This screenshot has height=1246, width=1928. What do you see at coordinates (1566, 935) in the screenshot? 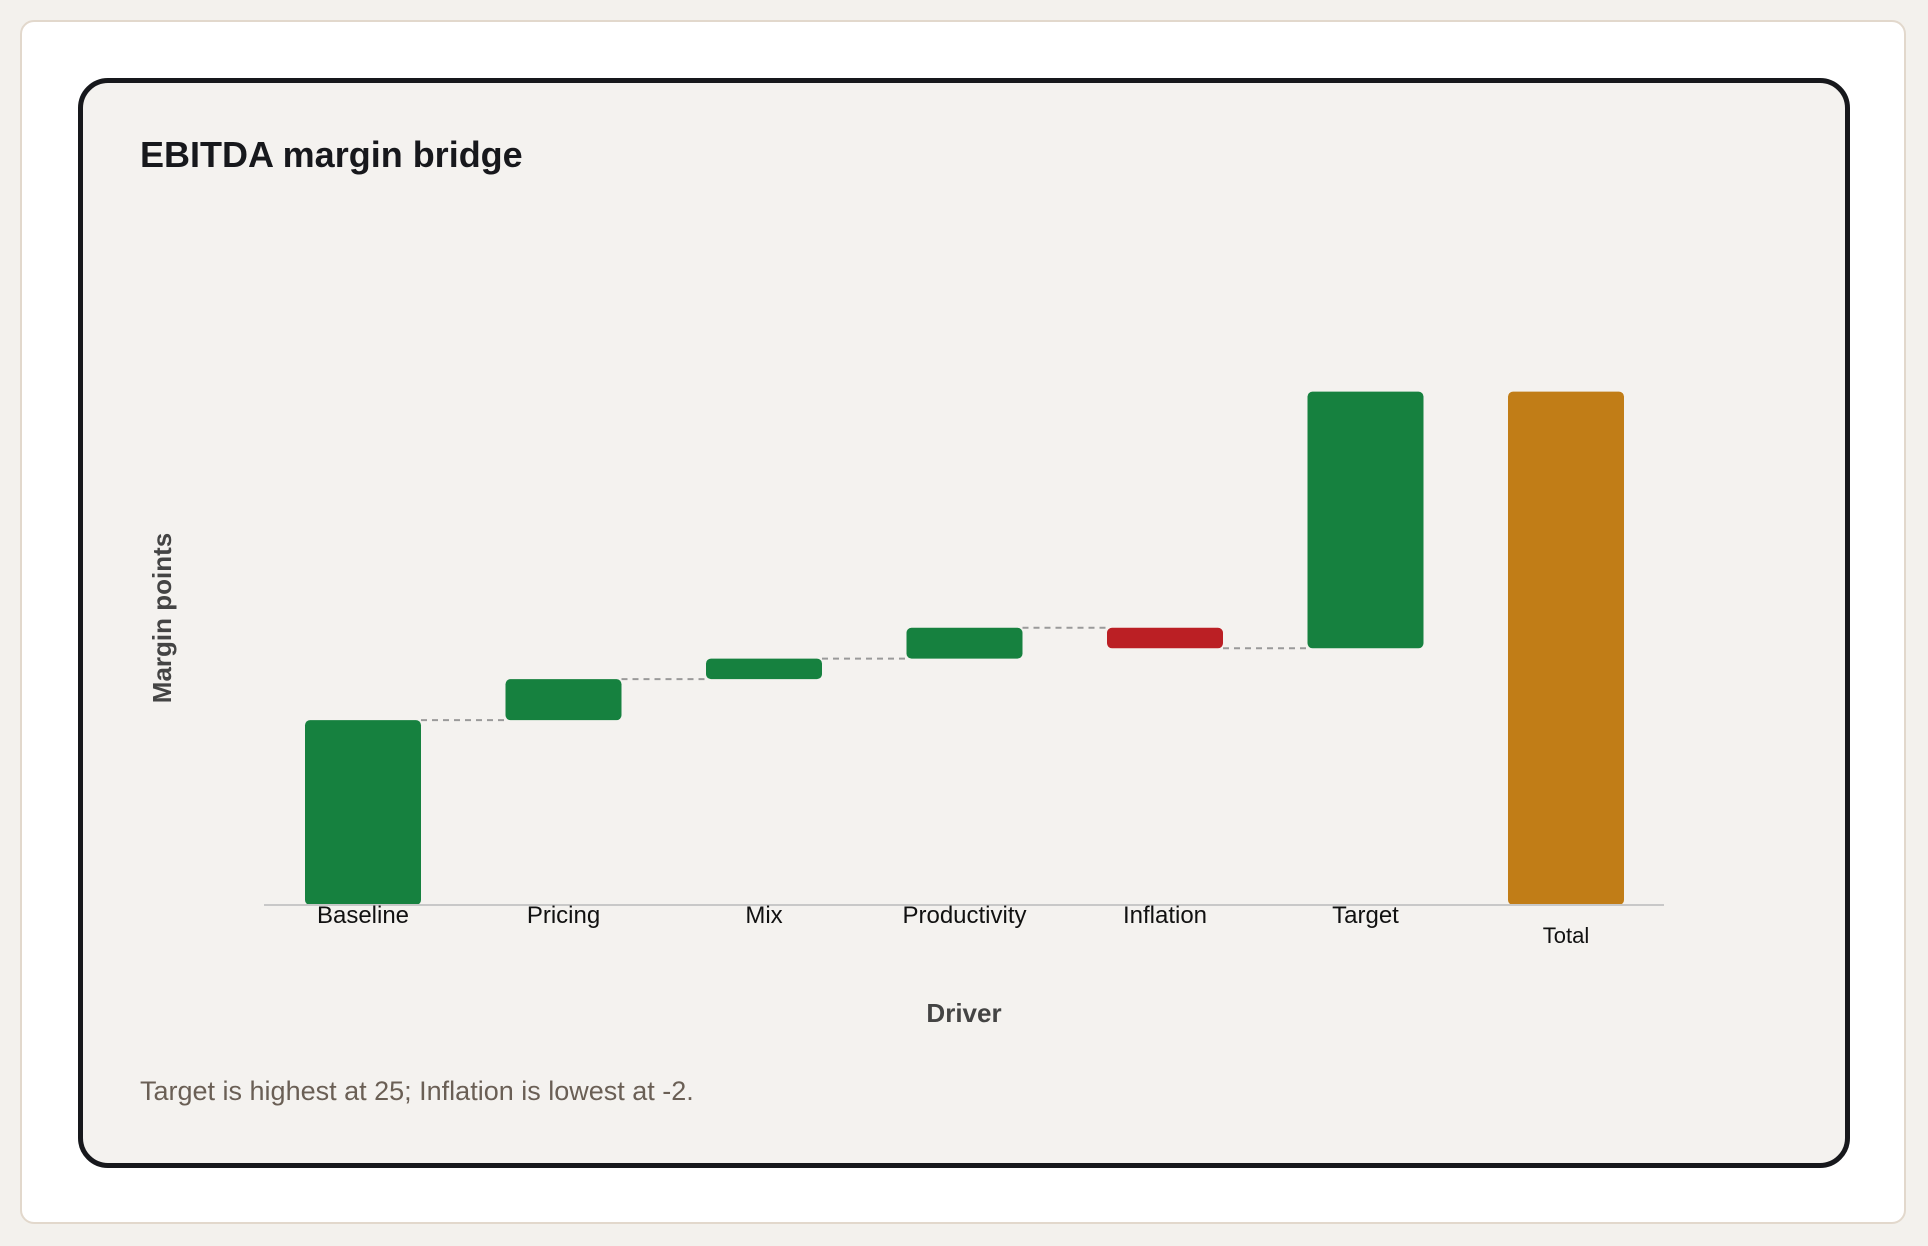
I see `tick-label-total: Total` at bounding box center [1566, 935].